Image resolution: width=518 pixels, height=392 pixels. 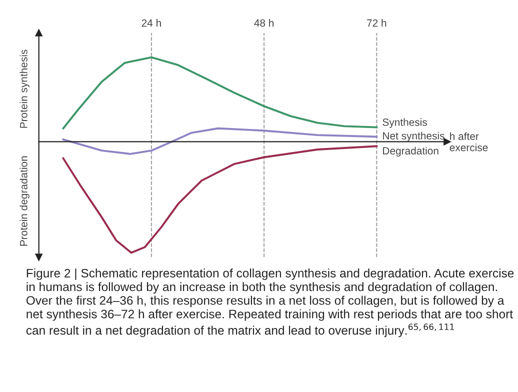 I want to click on series-label: Synthesis, so click(x=404, y=123).